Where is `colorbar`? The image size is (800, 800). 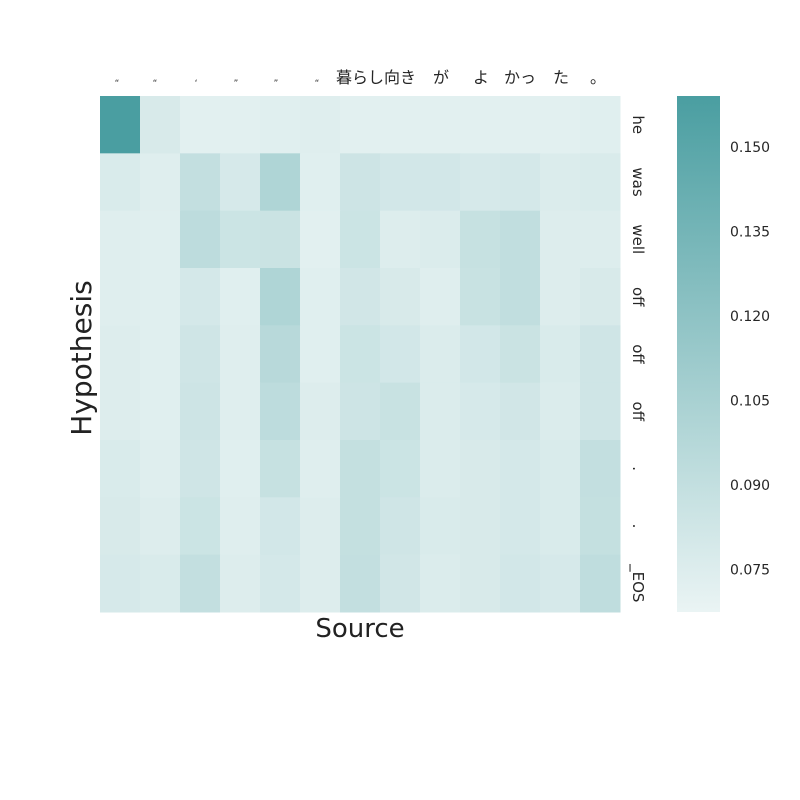
colorbar is located at coordinates (698, 354).